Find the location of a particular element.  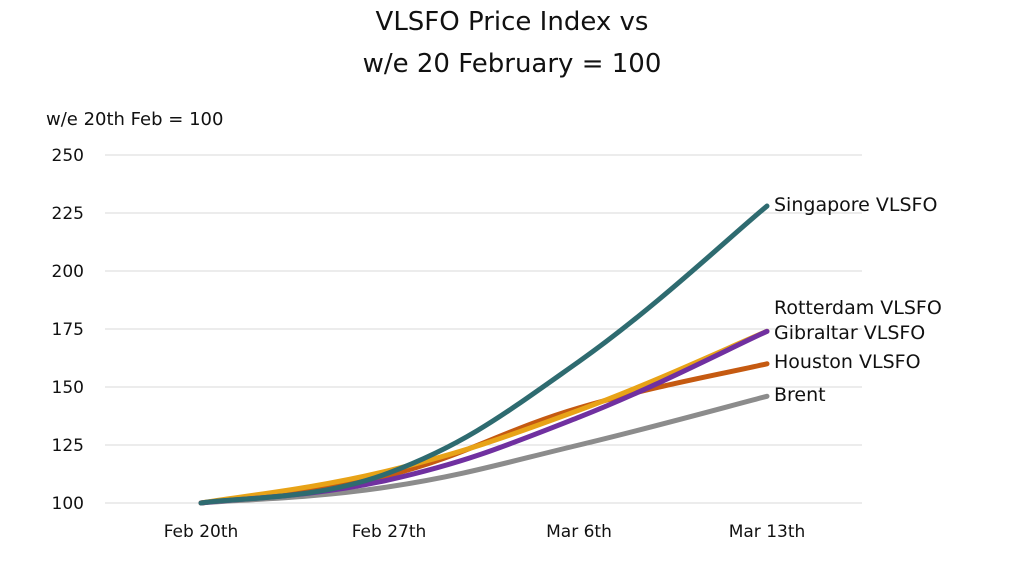

y-tick-label: 100 is located at coordinates (68, 504).